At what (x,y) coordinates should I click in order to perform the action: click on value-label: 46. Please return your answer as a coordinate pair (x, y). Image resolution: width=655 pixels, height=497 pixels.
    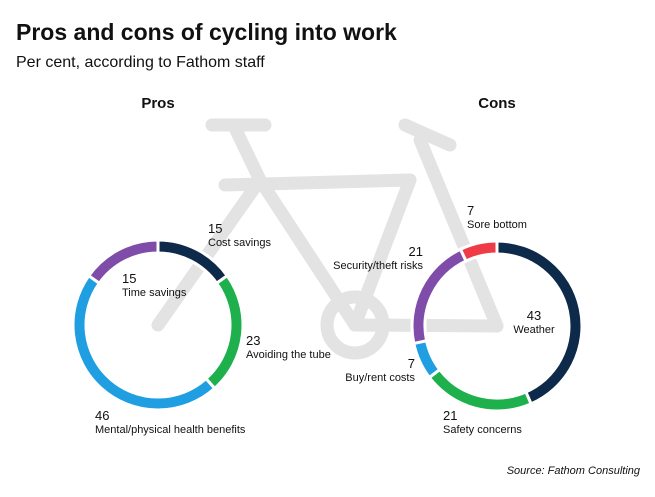
    Looking at the image, I should click on (102, 415).